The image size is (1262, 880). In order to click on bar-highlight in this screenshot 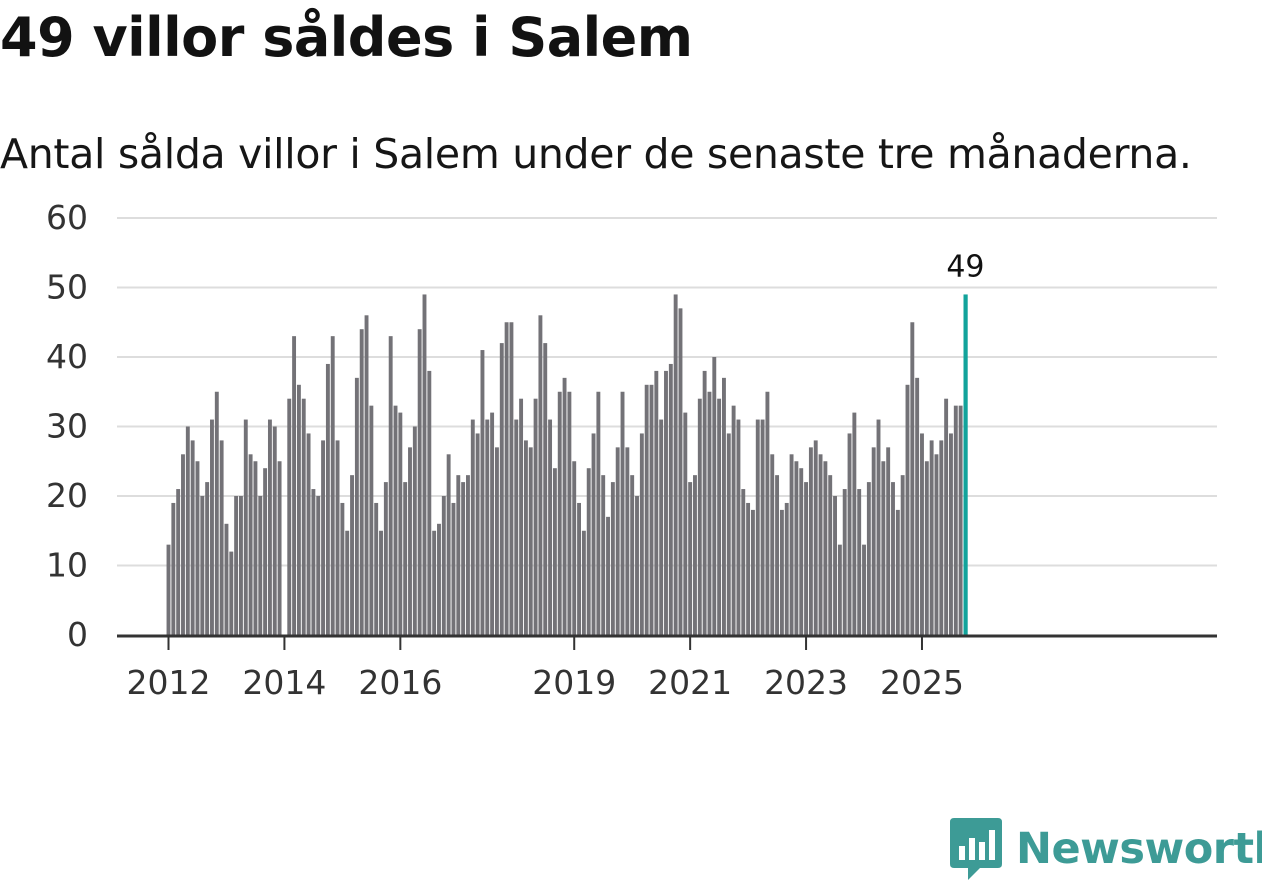, I will do `click(965, 464)`.